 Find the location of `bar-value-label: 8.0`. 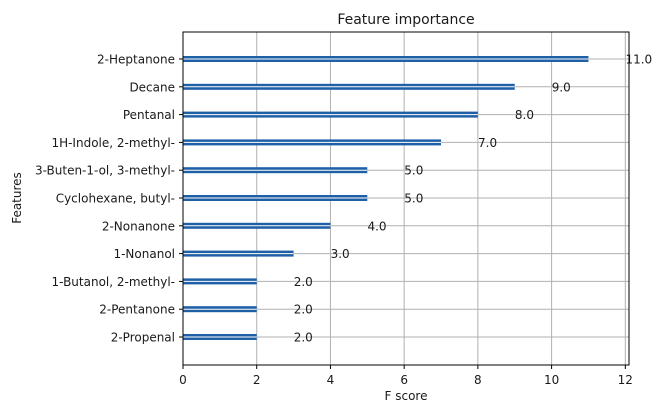

bar-value-label: 8.0 is located at coordinates (524, 115).